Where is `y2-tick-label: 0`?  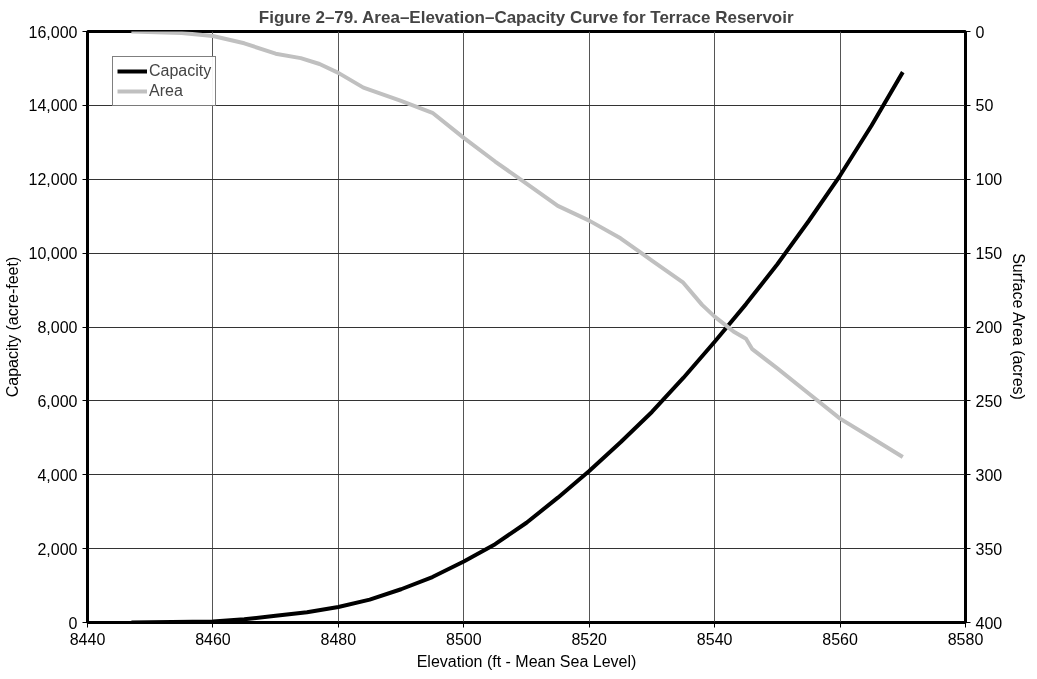 y2-tick-label: 0 is located at coordinates (980, 32).